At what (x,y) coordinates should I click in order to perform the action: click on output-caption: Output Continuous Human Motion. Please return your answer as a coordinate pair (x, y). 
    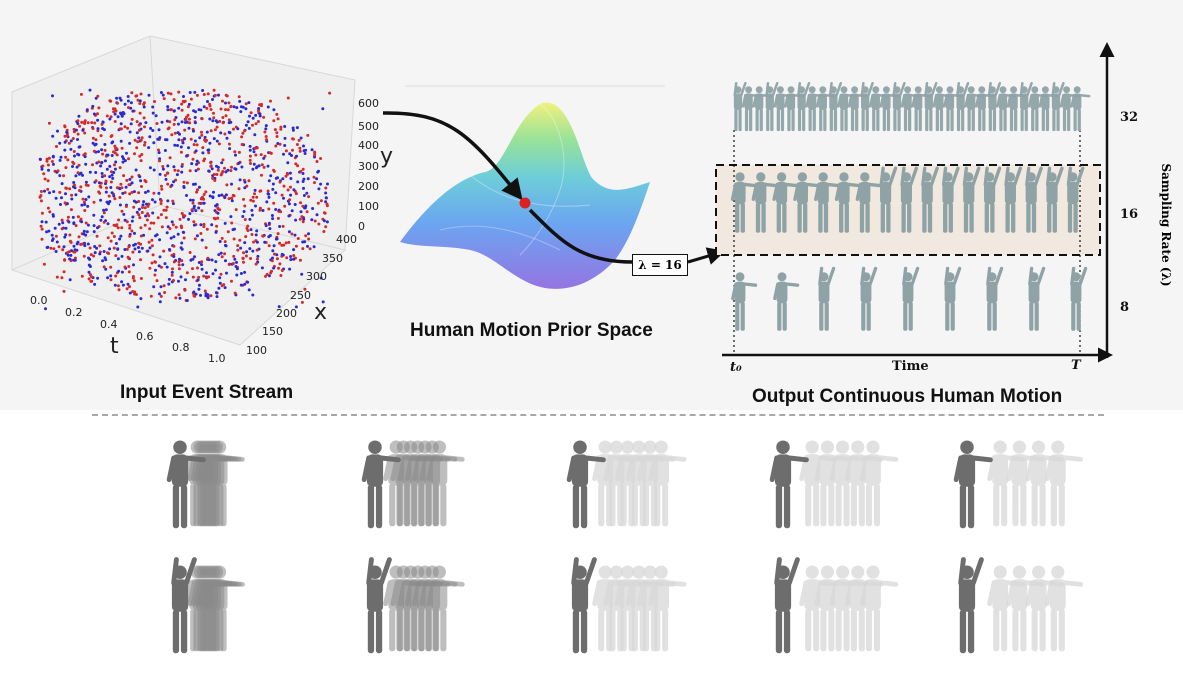
    Looking at the image, I should click on (907, 396).